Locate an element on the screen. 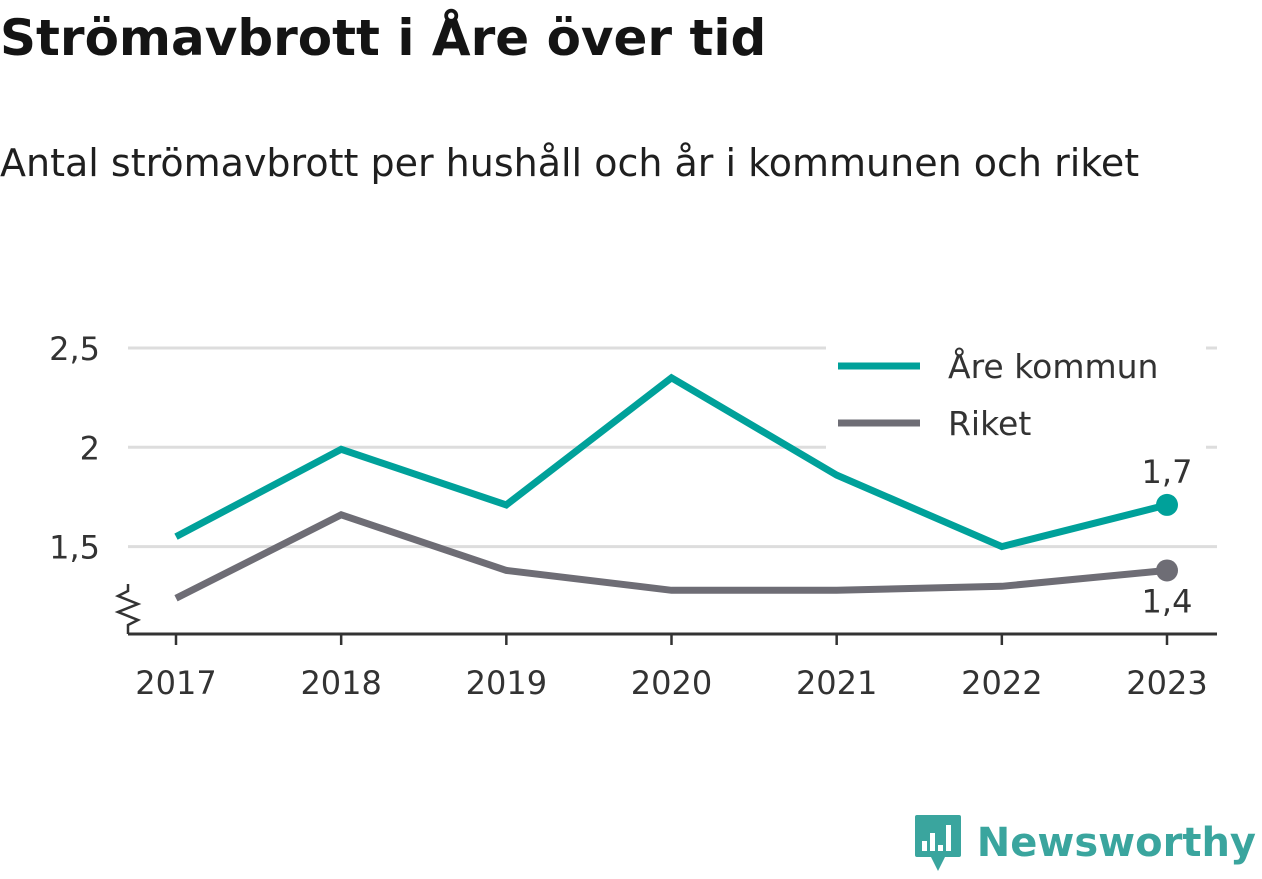  x-tick-label: 2021 is located at coordinates (836, 683).